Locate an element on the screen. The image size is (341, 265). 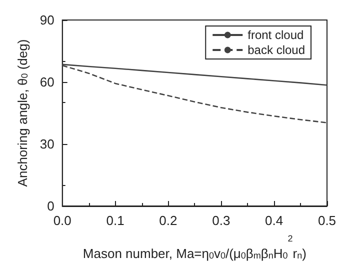
legend-label: back cloud is located at coordinates (277, 50).